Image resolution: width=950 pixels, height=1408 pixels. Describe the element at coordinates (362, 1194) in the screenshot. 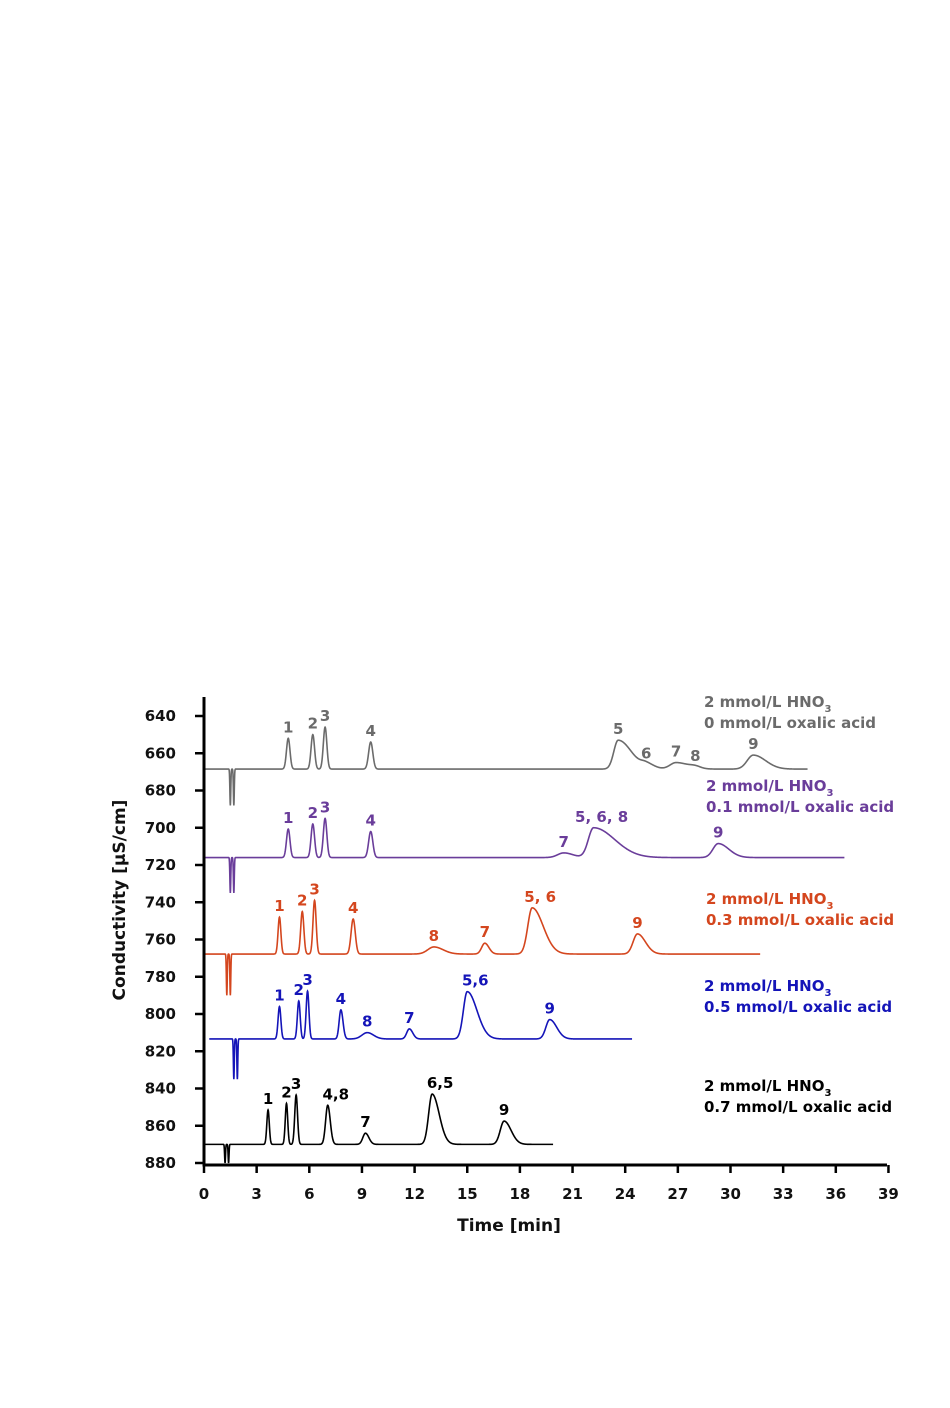

I see `x-tick-label: 9` at that location.